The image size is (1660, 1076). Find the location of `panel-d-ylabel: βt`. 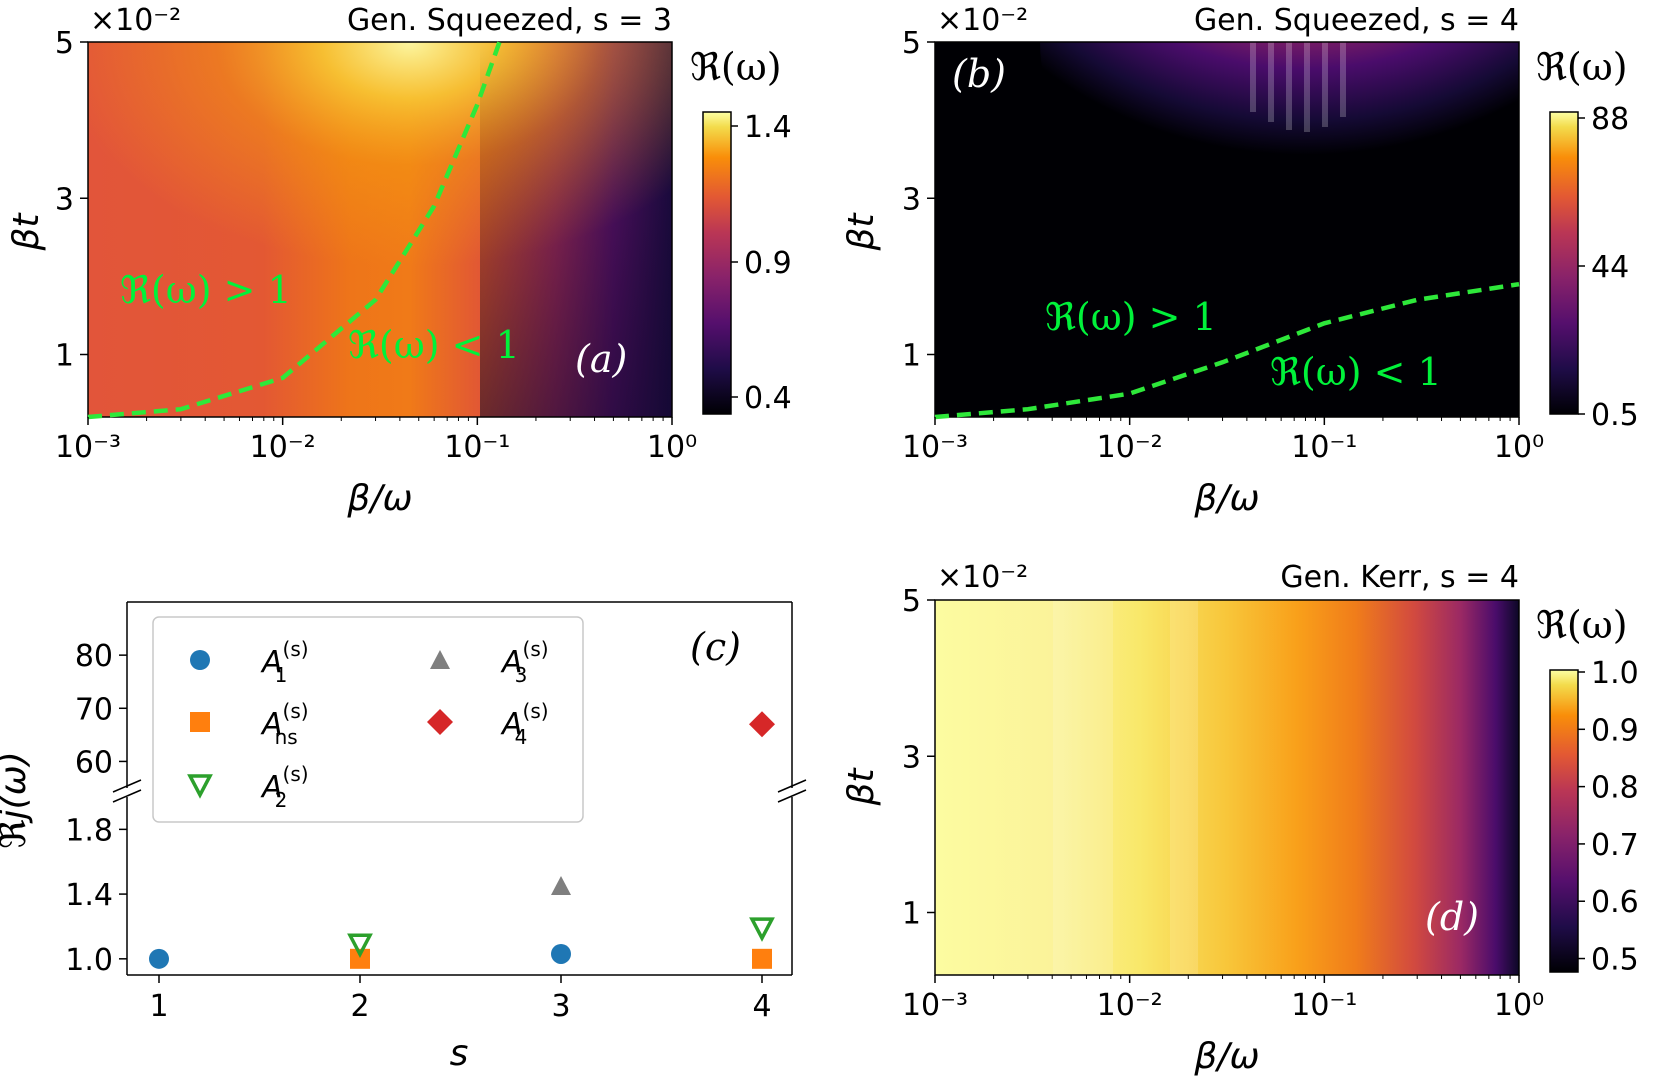

panel-d-ylabel: βt is located at coordinates (861, 787).